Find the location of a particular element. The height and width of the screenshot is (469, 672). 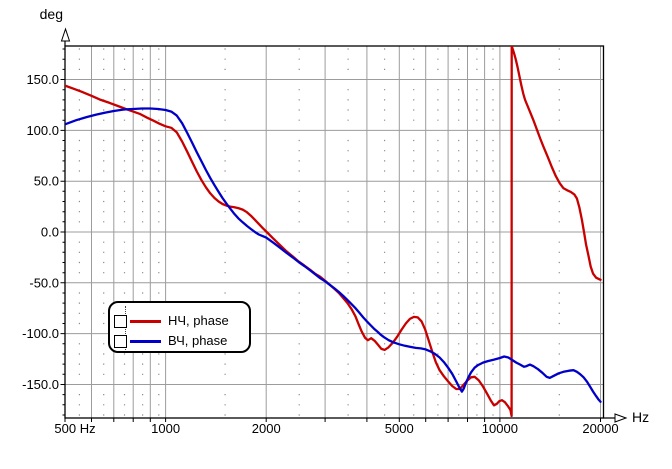

svg-text: 5000 is located at coordinates (399, 428).